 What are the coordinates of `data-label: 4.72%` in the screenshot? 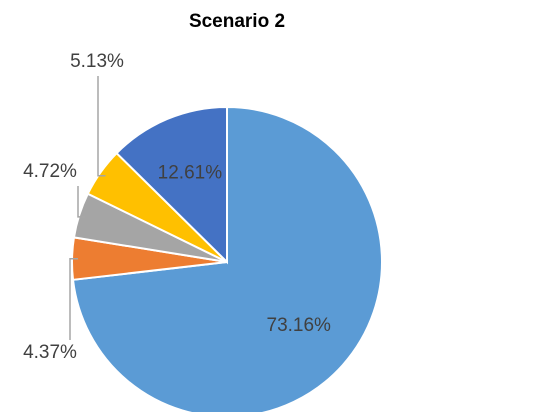 It's located at (50, 171).